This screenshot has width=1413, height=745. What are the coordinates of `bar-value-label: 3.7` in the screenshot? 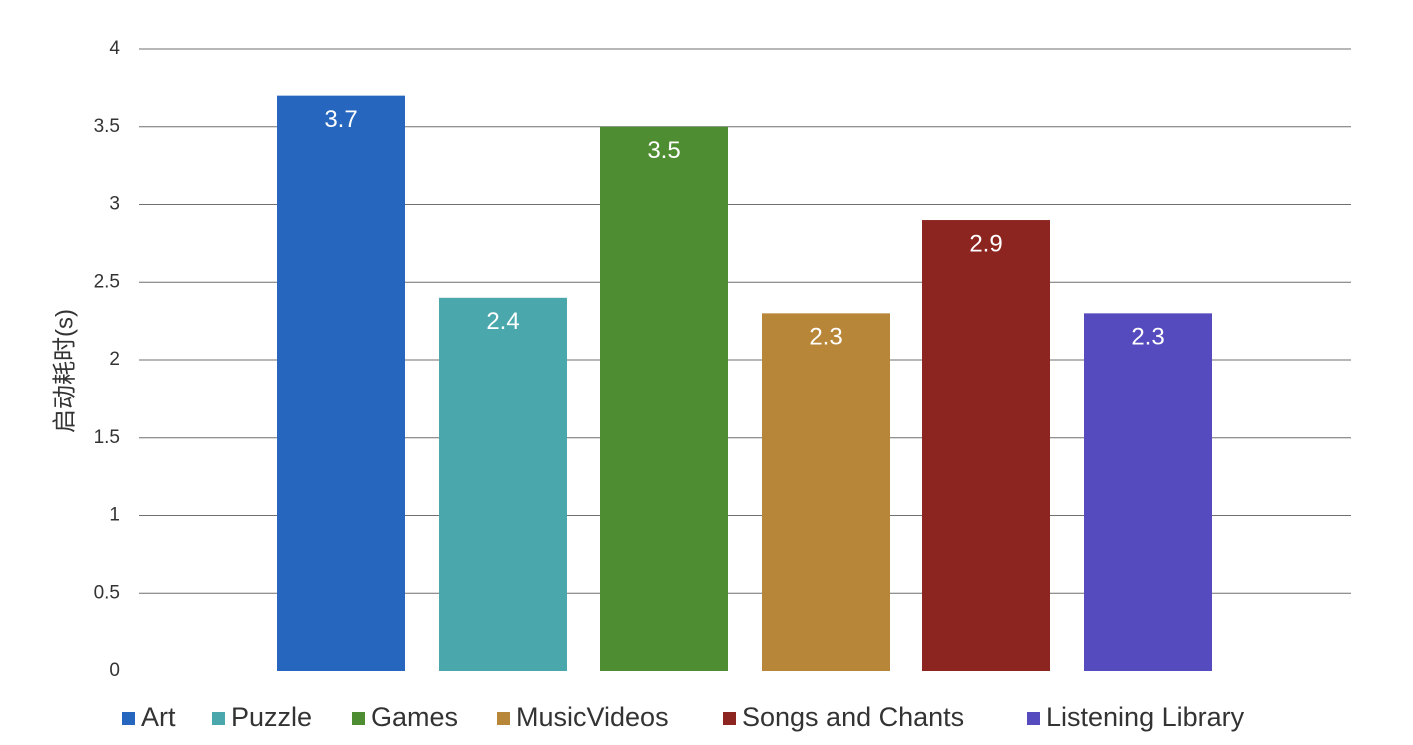 It's located at (340, 119).